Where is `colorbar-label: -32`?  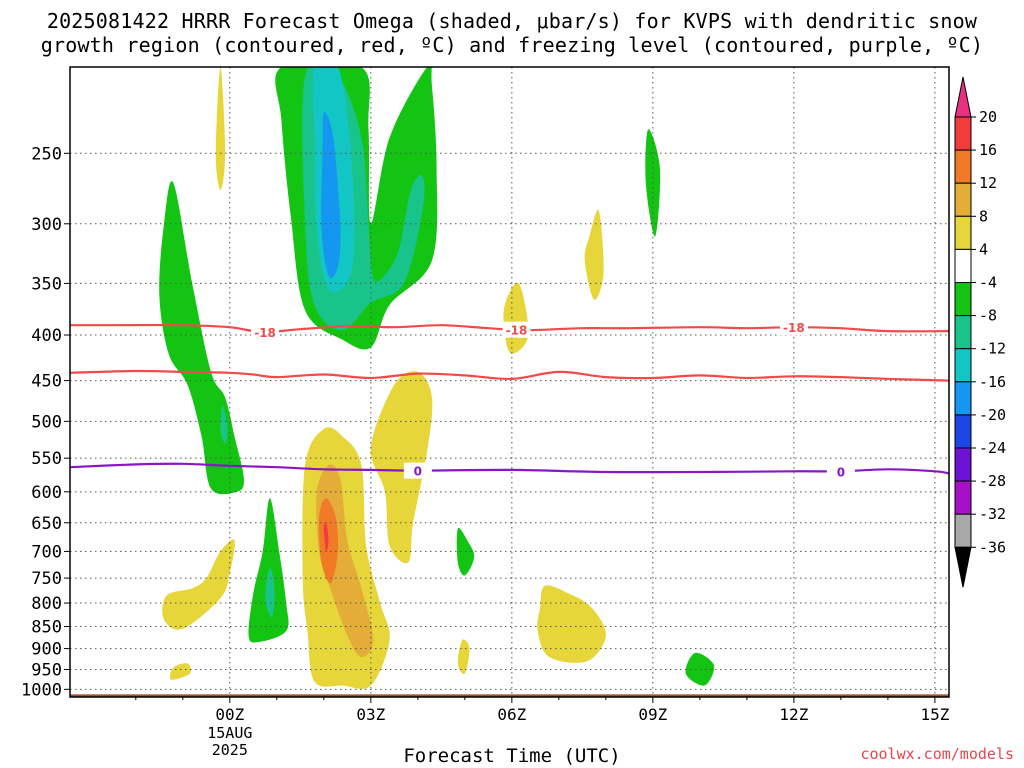
colorbar-label: -32 is located at coordinates (992, 514).